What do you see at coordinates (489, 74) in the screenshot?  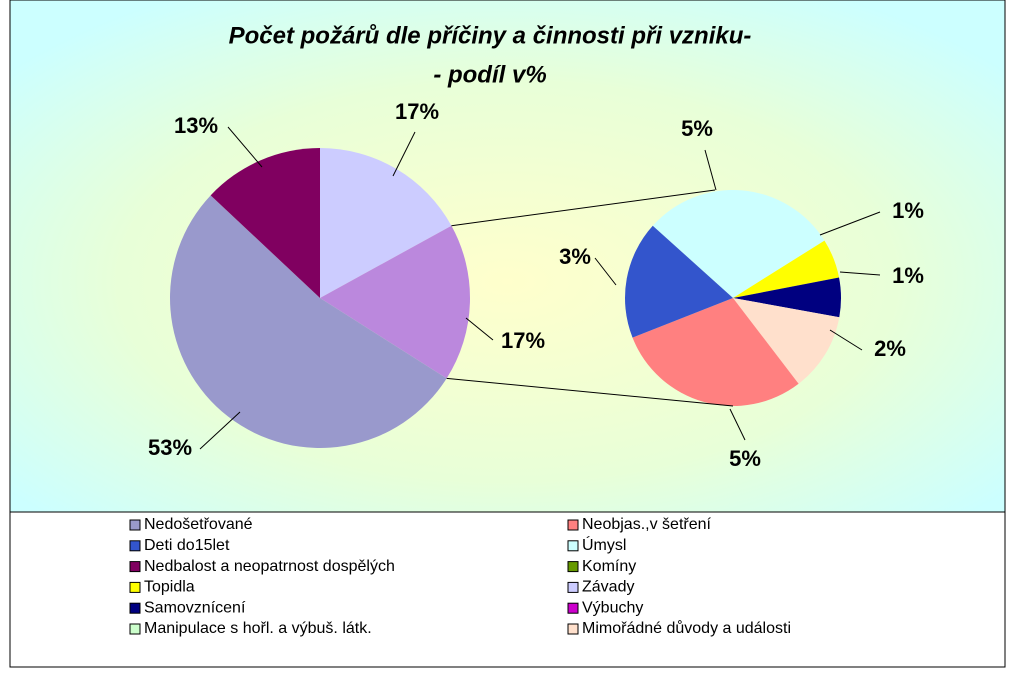 I see `chart-title: - podíl v%` at bounding box center [489, 74].